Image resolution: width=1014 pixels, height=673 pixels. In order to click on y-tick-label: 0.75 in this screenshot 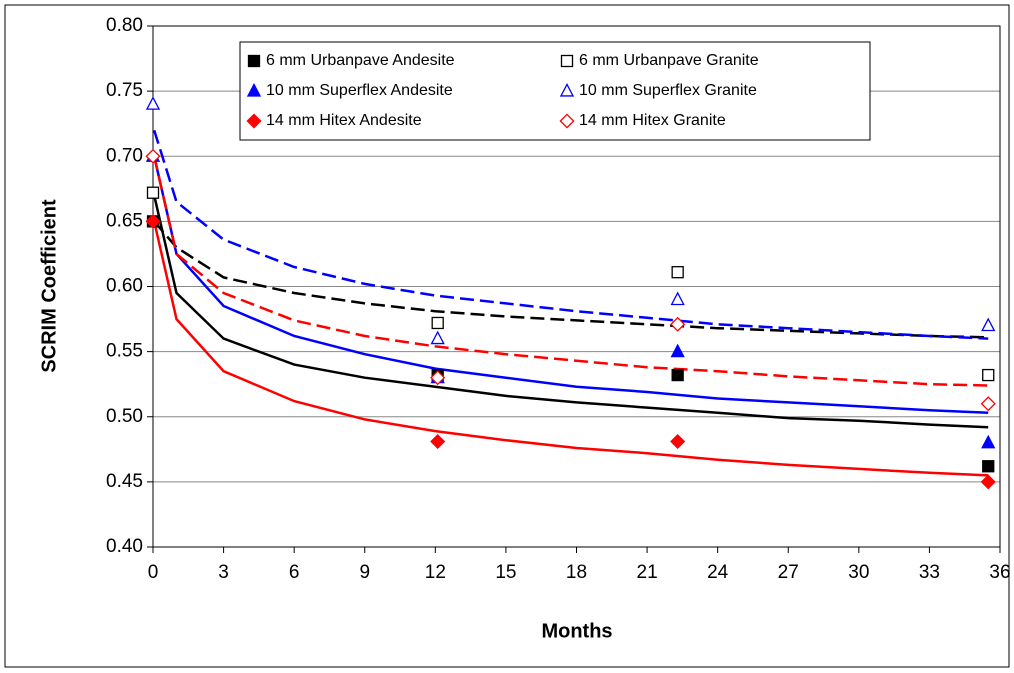, I will do `click(124, 90)`.